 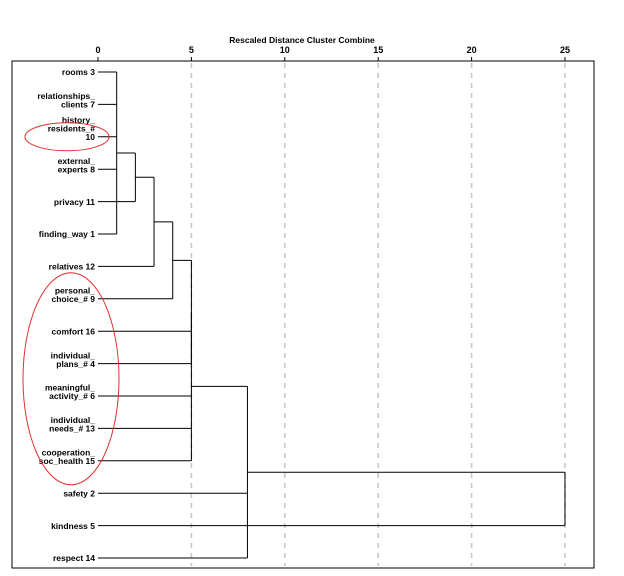 I want to click on leaf-label-line: rooms 3, so click(x=78, y=72).